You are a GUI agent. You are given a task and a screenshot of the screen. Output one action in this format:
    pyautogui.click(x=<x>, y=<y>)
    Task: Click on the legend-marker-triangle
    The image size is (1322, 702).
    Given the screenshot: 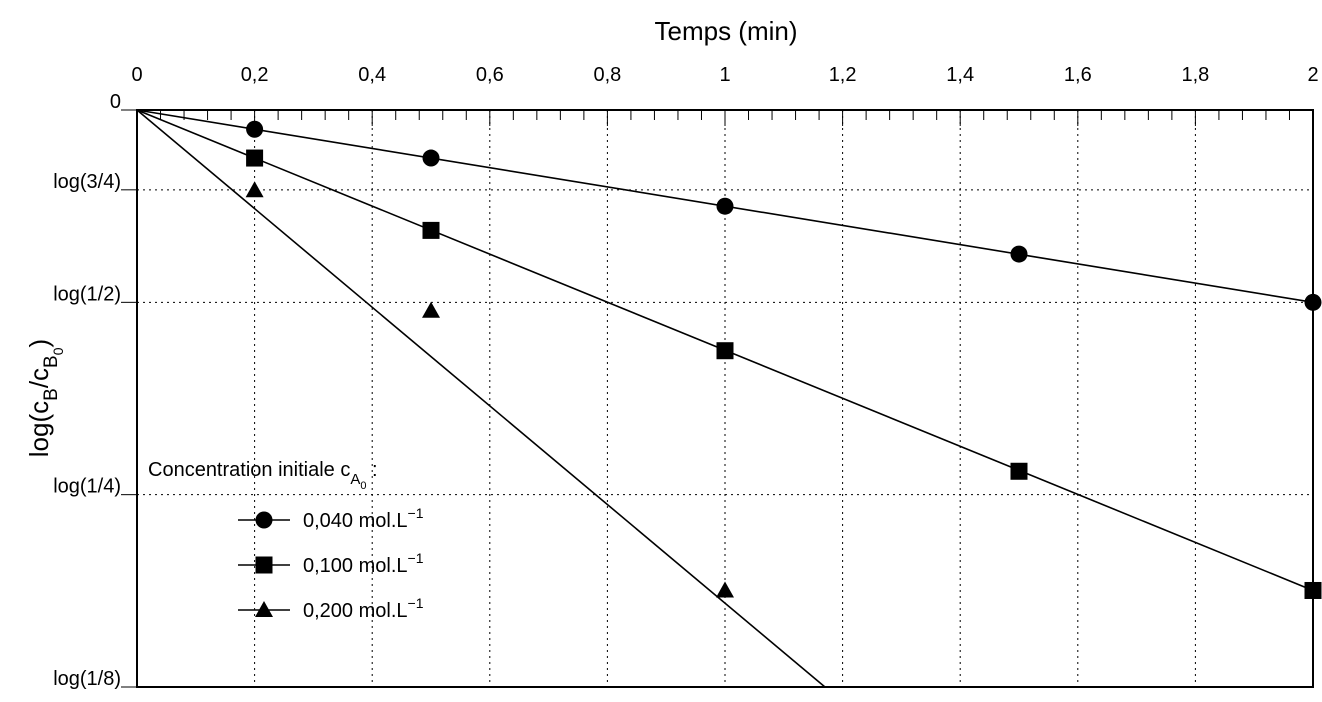 What is the action you would take?
    pyautogui.click(x=264, y=609)
    